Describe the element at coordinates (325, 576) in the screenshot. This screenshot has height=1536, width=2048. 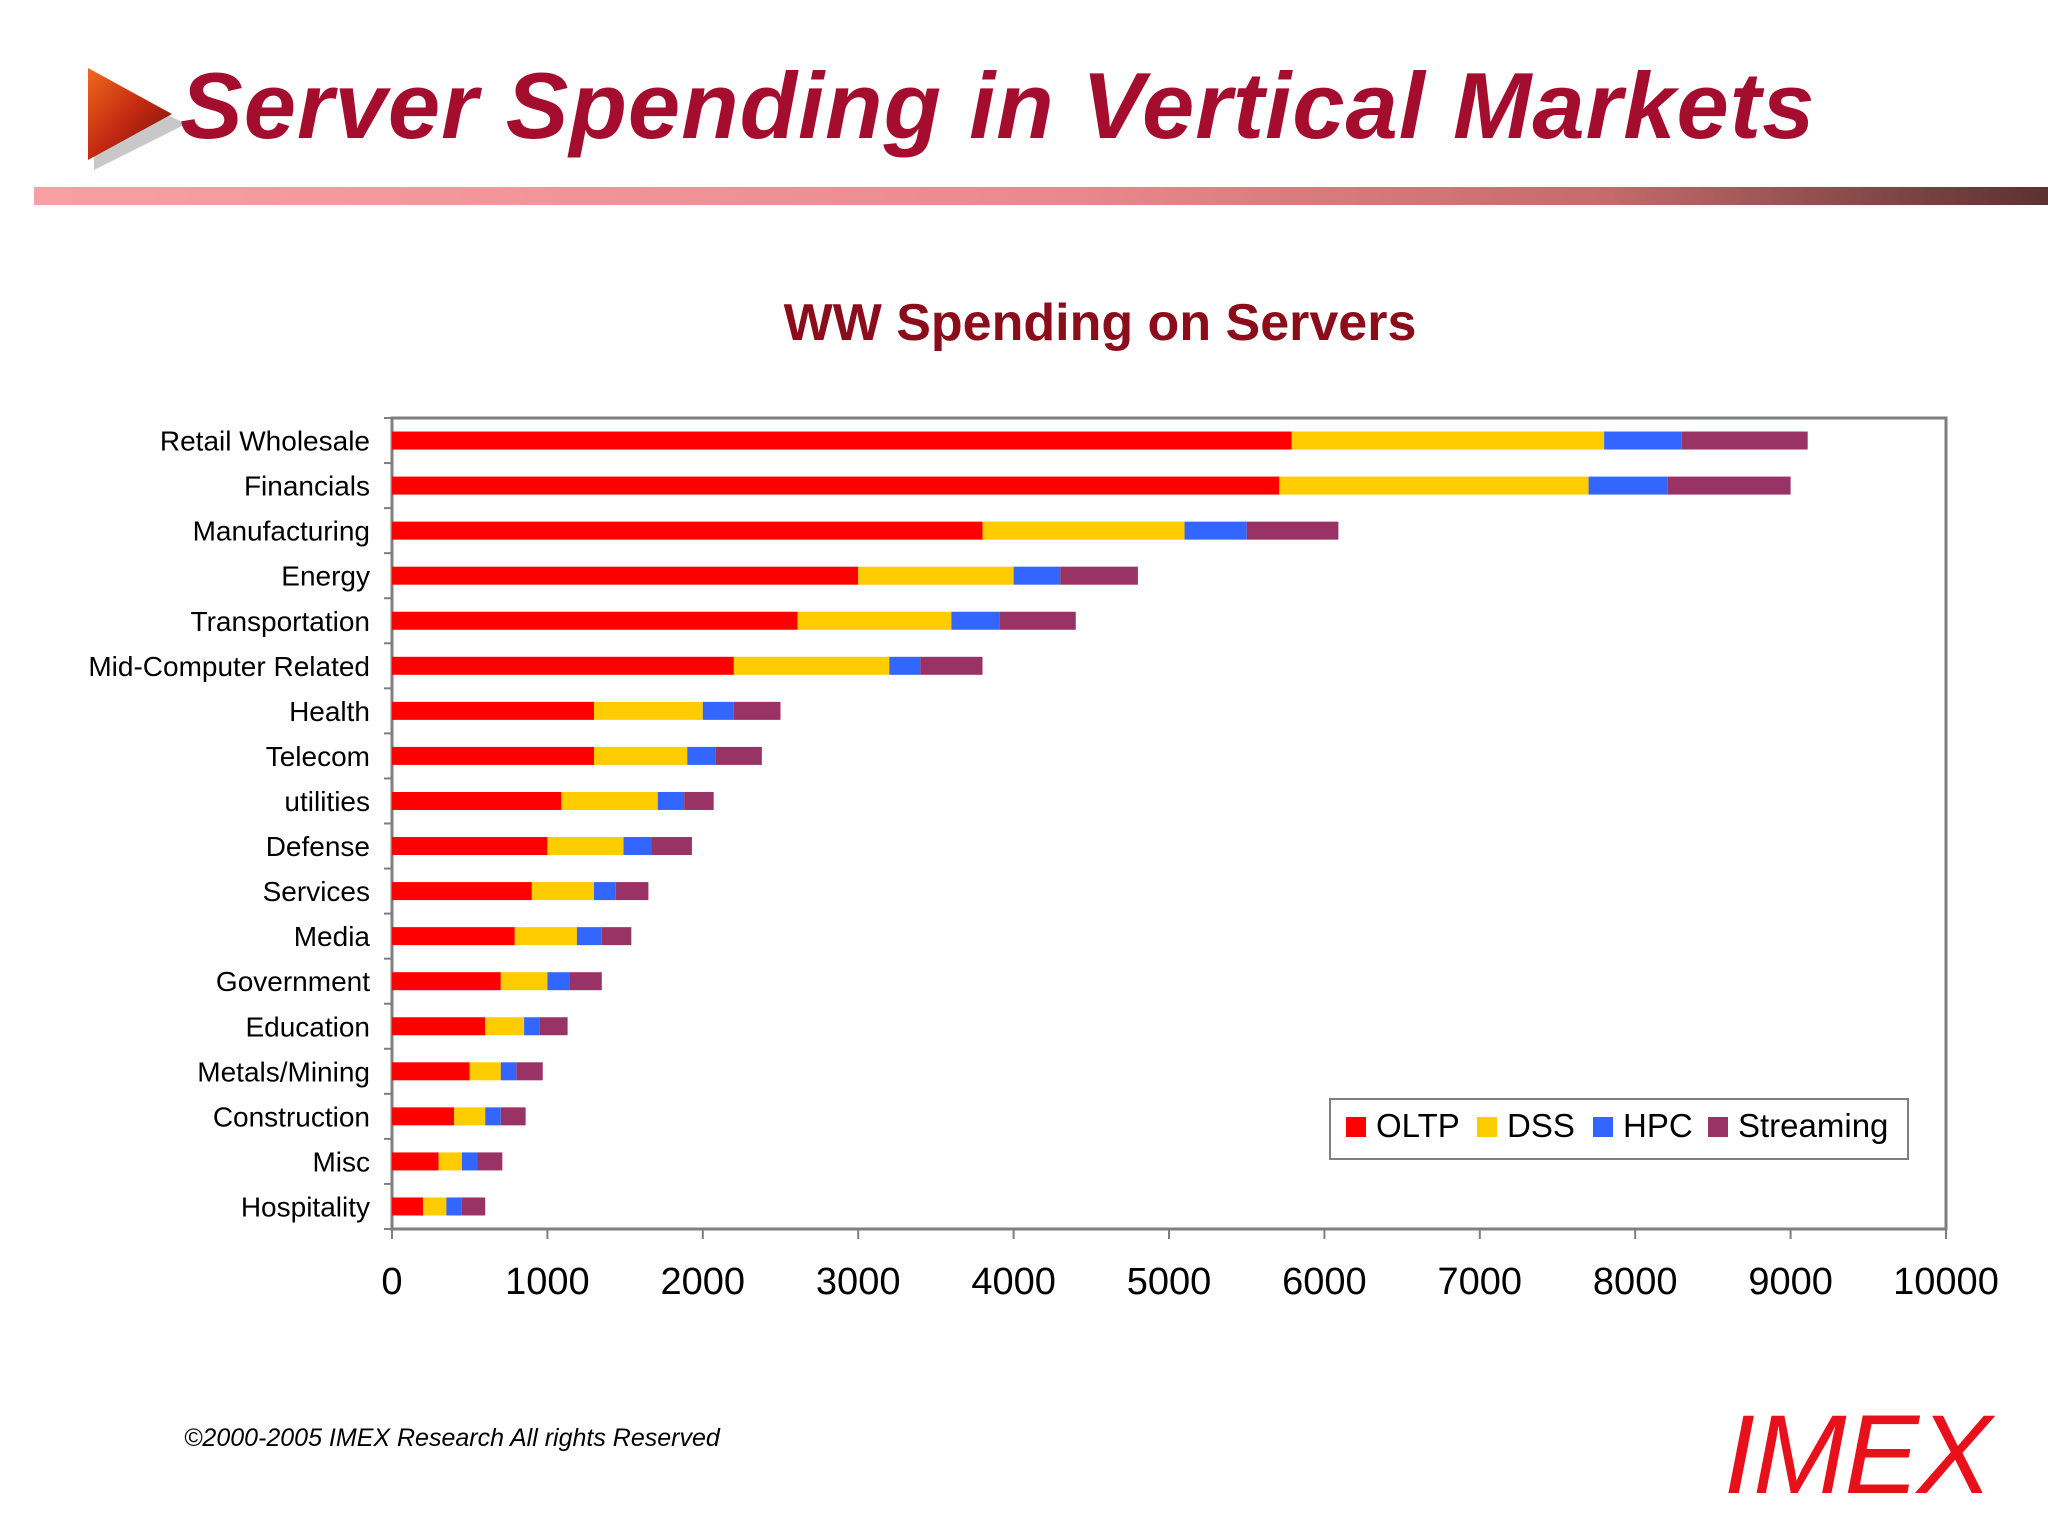
I see `category-label: Energy` at that location.